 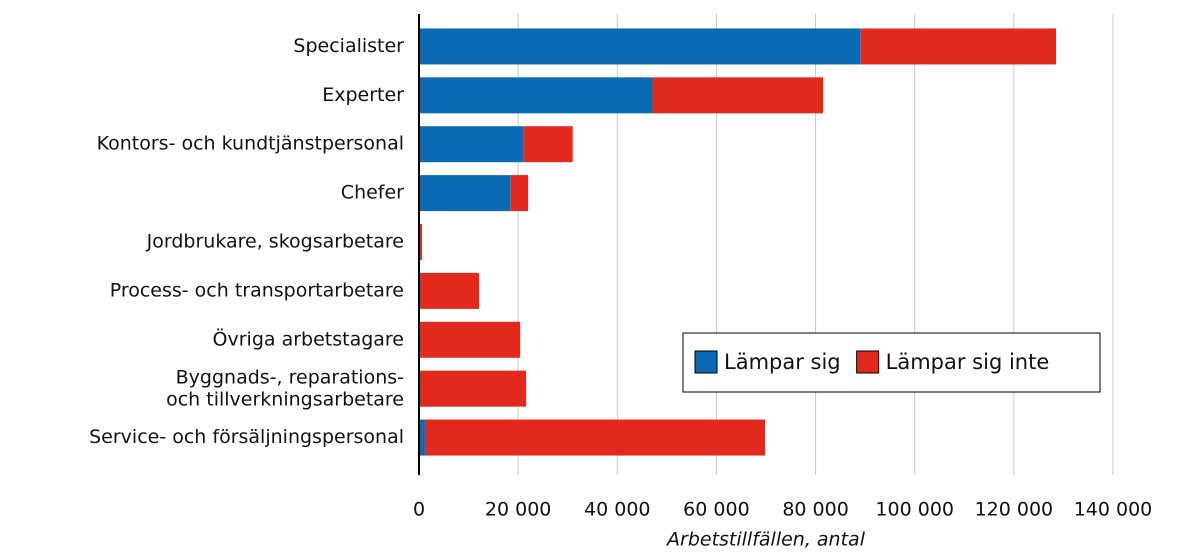 What do you see at coordinates (617, 510) in the screenshot?
I see `x-tick-label: 40 000` at bounding box center [617, 510].